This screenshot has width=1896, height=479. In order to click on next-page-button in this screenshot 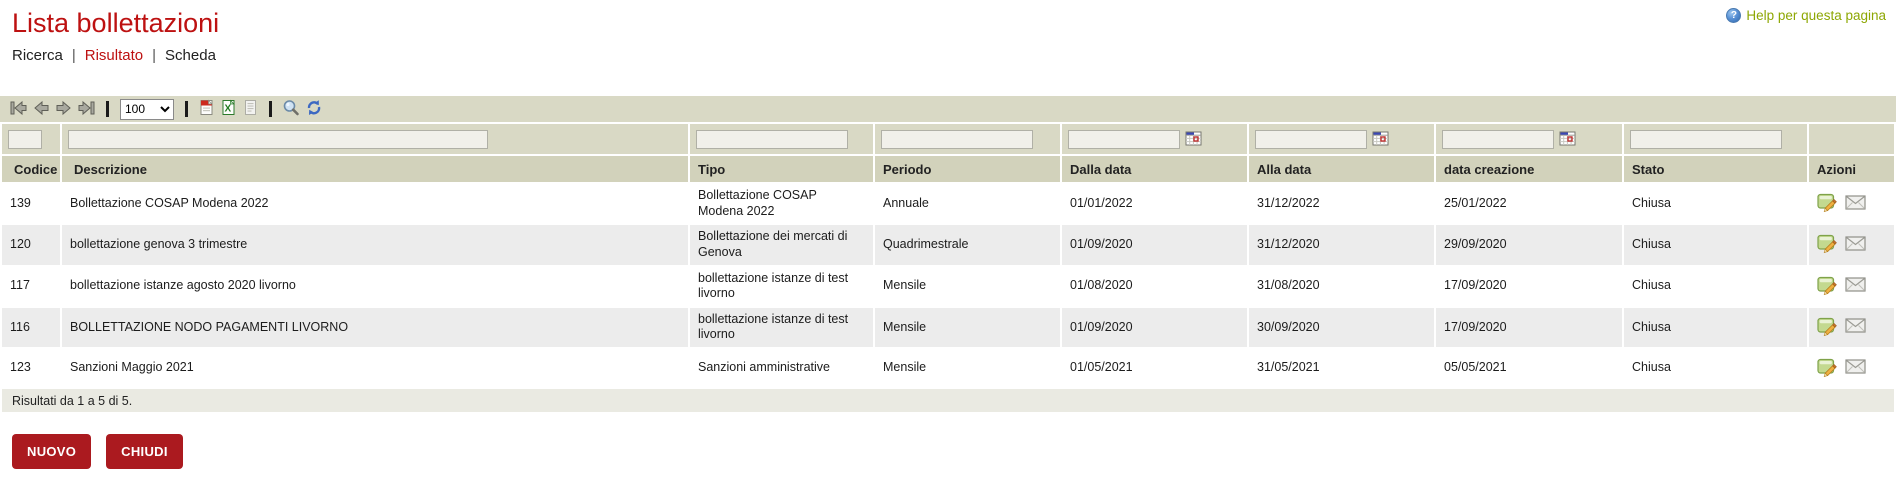, I will do `click(63, 109)`.